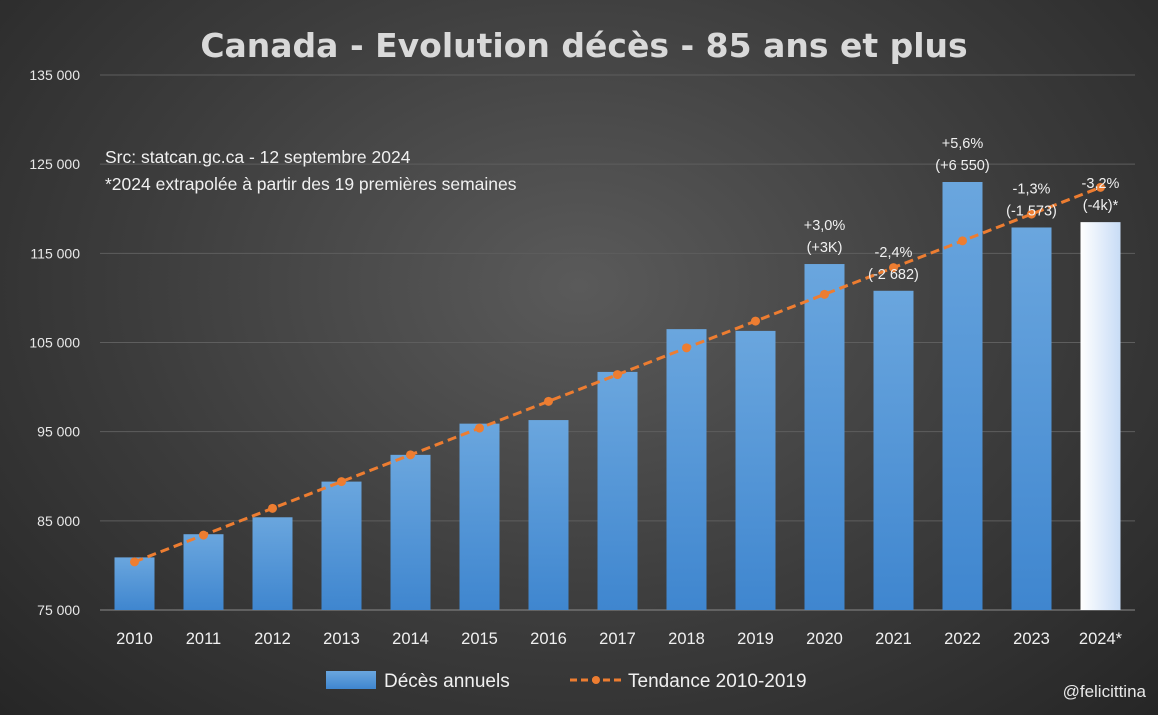 The width and height of the screenshot is (1158, 715). Describe the element at coordinates (893, 275) in the screenshot. I see `annotation-delta: (-2 682)` at that location.